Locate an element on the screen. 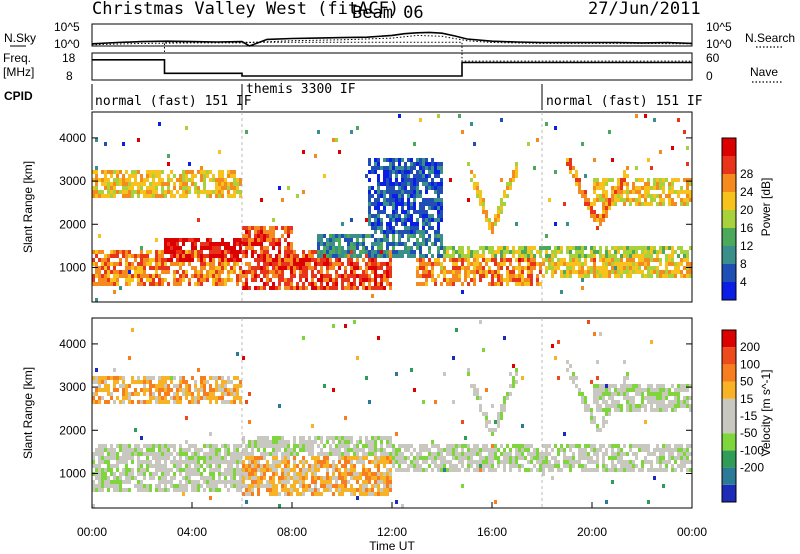 The image size is (800, 554). velocity-ytick-label: 1000 is located at coordinates (72, 473).